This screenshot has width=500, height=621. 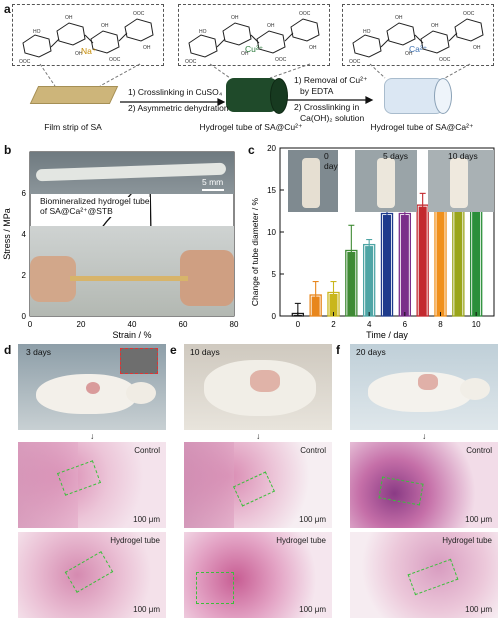 What do you see at coordinates (440, 324) in the screenshot?
I see `x-tick-label: 8` at bounding box center [440, 324].